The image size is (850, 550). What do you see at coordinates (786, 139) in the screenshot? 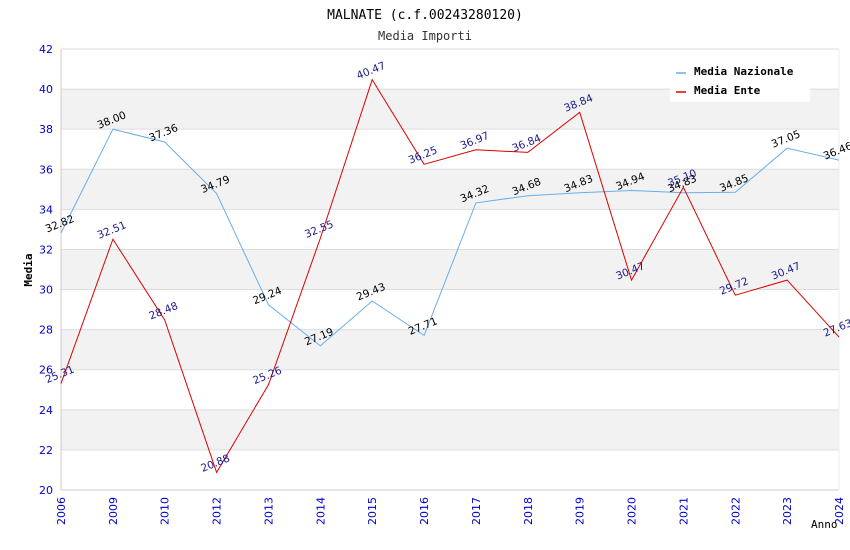
I see `data-label-media-nazionale: 37.05` at bounding box center [786, 139].